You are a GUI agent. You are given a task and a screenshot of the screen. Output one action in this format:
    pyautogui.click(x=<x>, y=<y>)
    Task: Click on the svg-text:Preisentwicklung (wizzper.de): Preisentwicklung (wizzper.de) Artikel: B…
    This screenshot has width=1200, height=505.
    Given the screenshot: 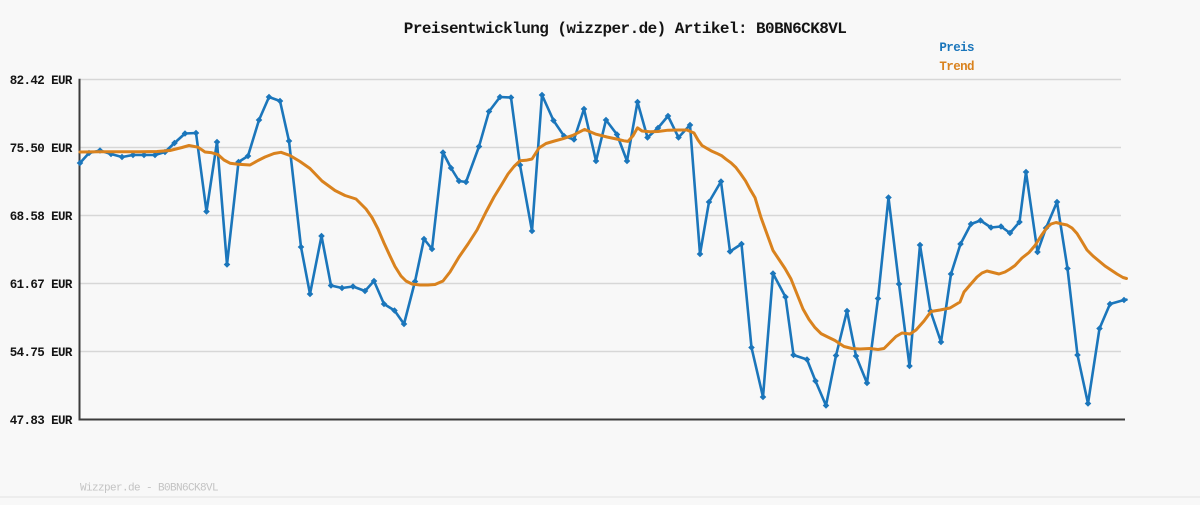 What is the action you would take?
    pyautogui.click(x=625, y=29)
    